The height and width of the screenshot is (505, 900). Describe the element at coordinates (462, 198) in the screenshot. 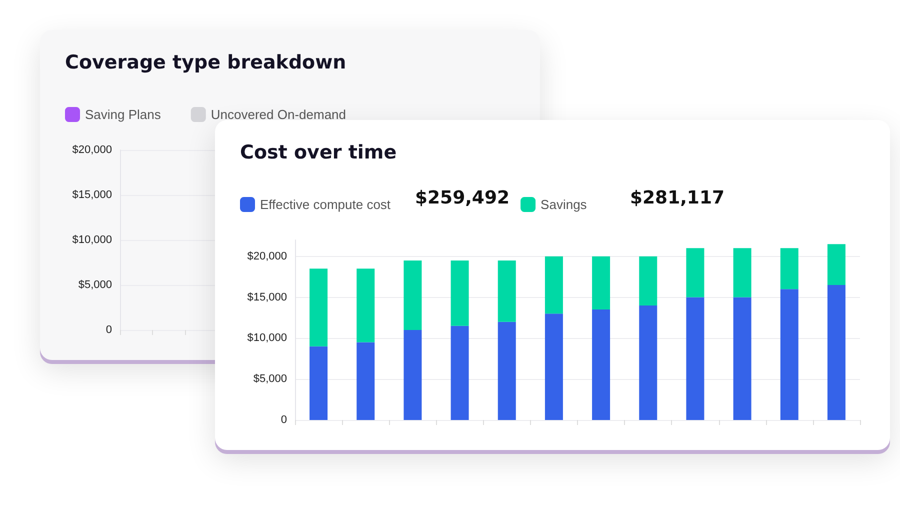

I see `annotation: $259,492` at that location.